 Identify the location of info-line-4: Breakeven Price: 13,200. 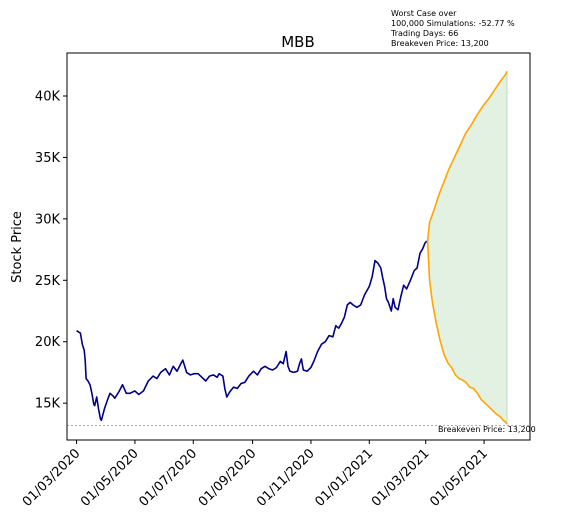
(440, 43).